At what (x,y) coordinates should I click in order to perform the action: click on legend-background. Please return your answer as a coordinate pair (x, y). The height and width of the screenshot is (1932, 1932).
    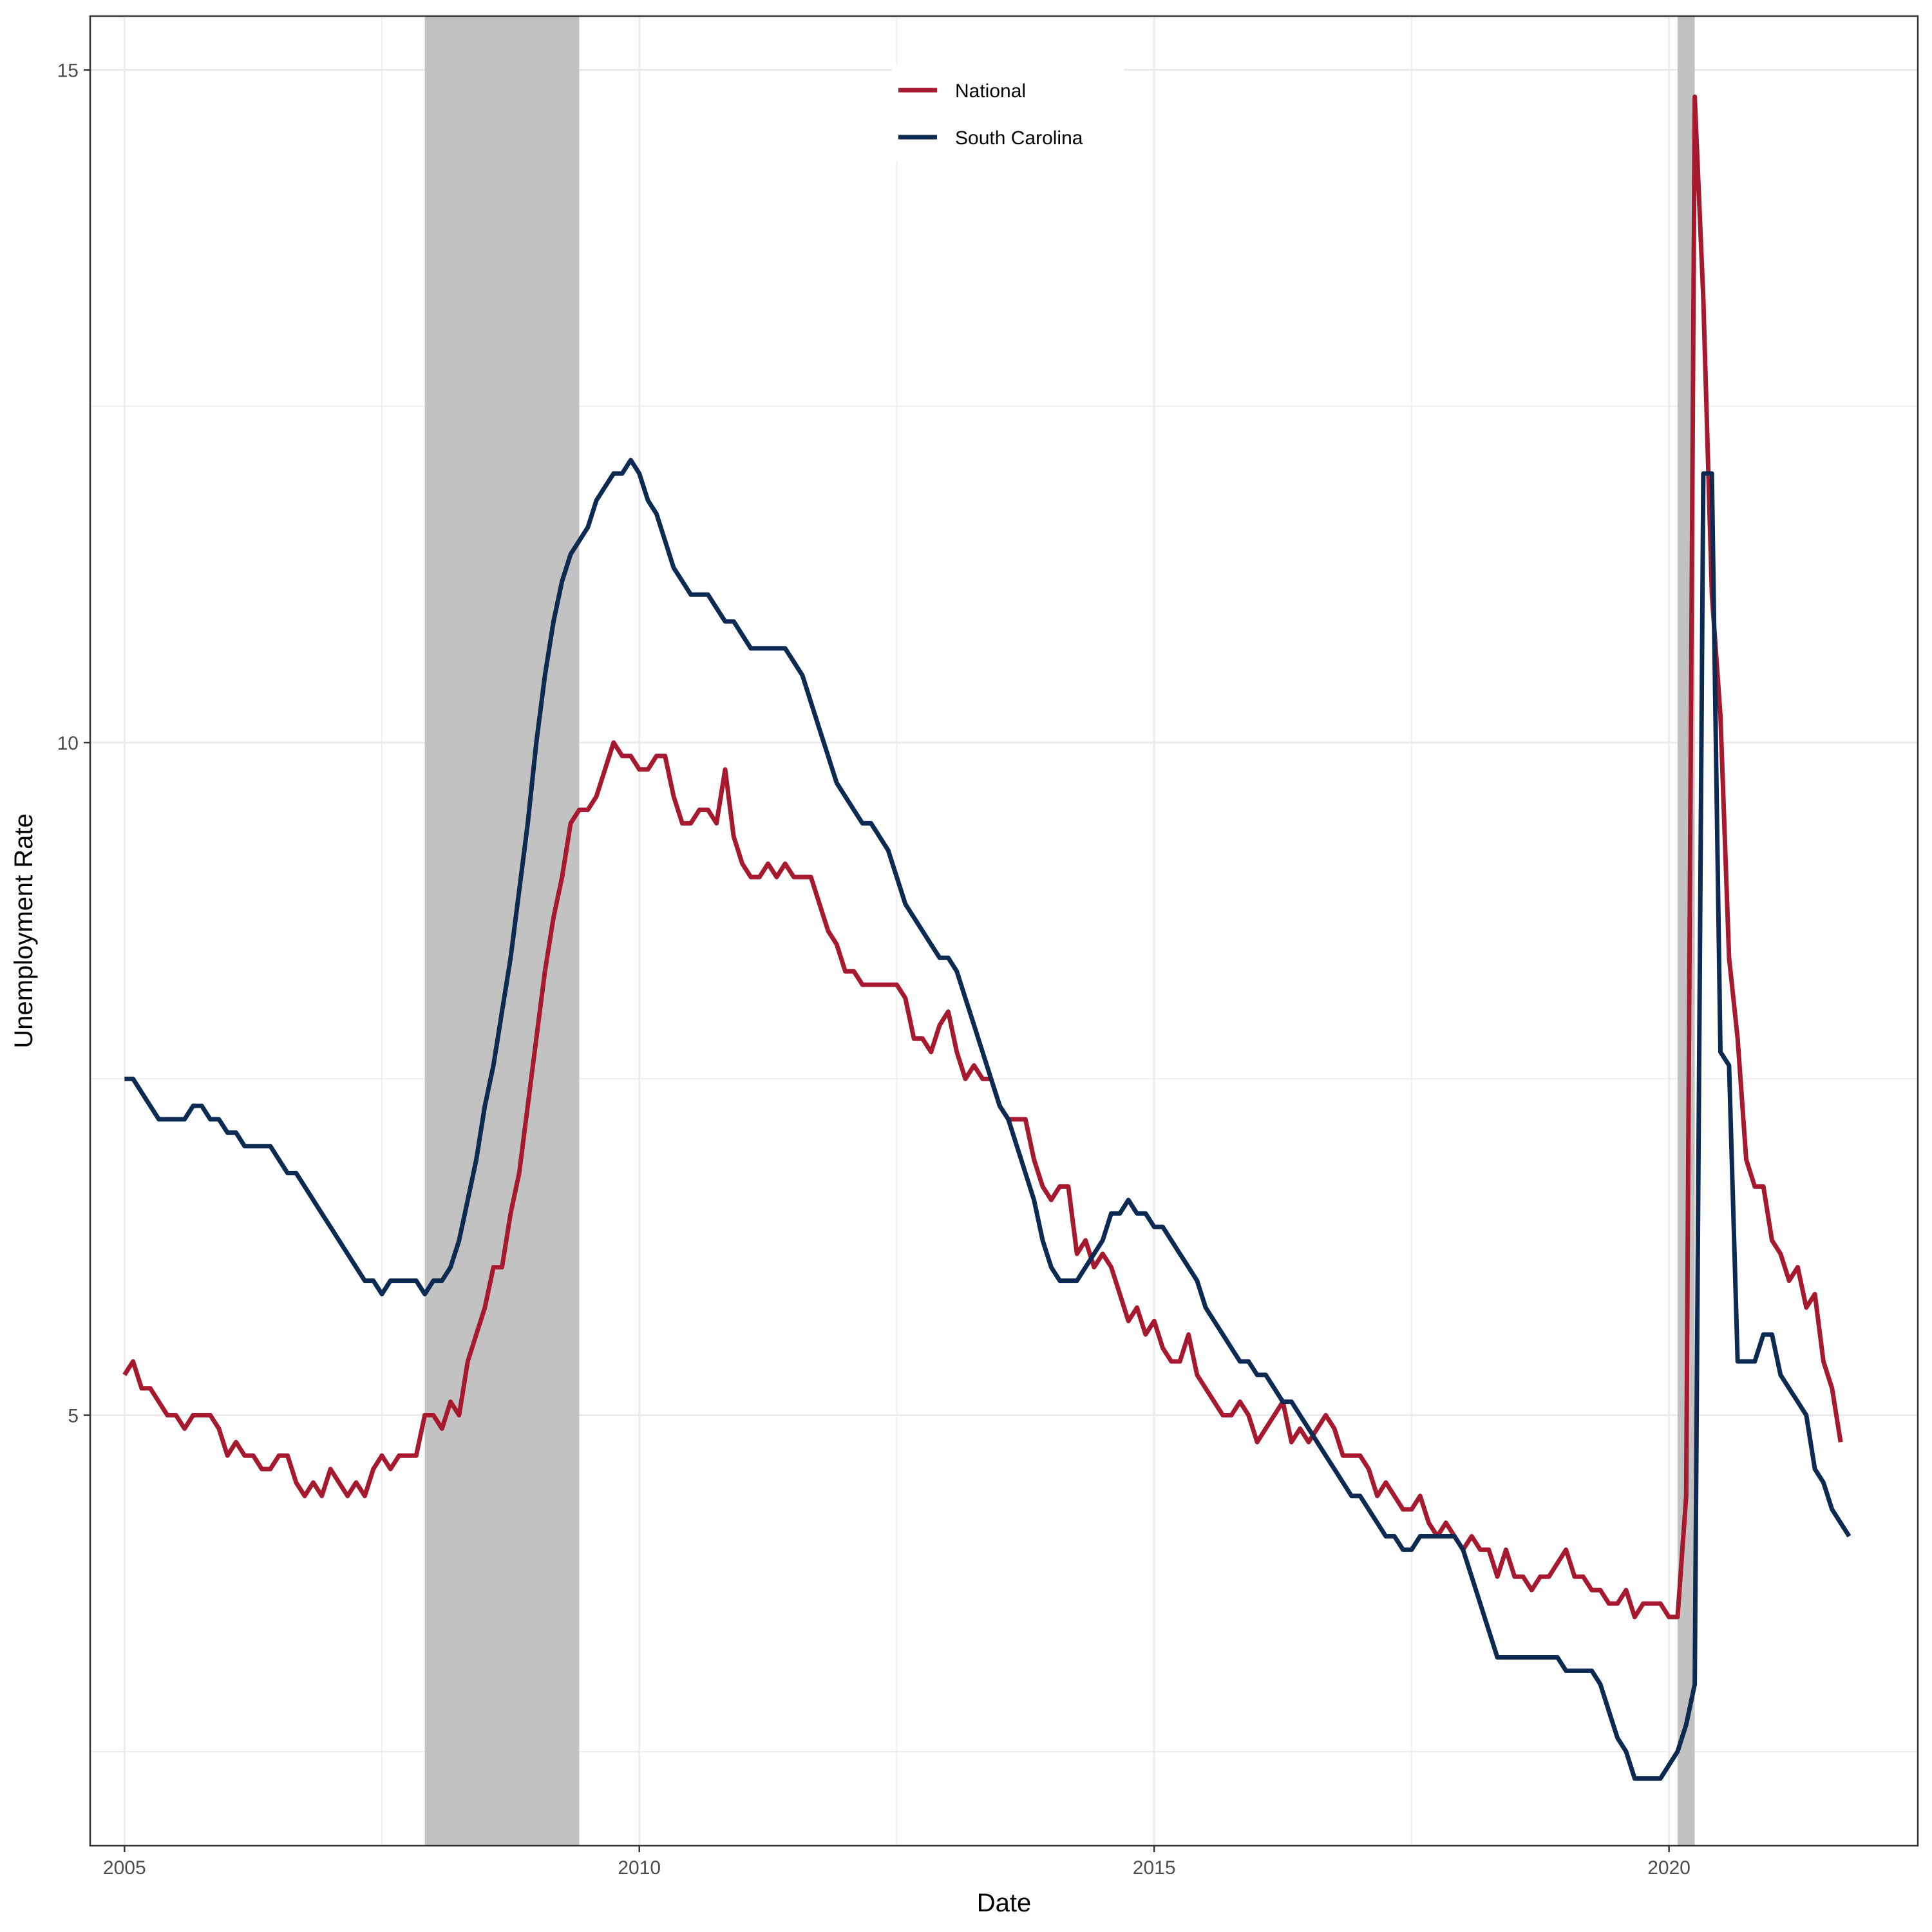
    Looking at the image, I should click on (1008, 112).